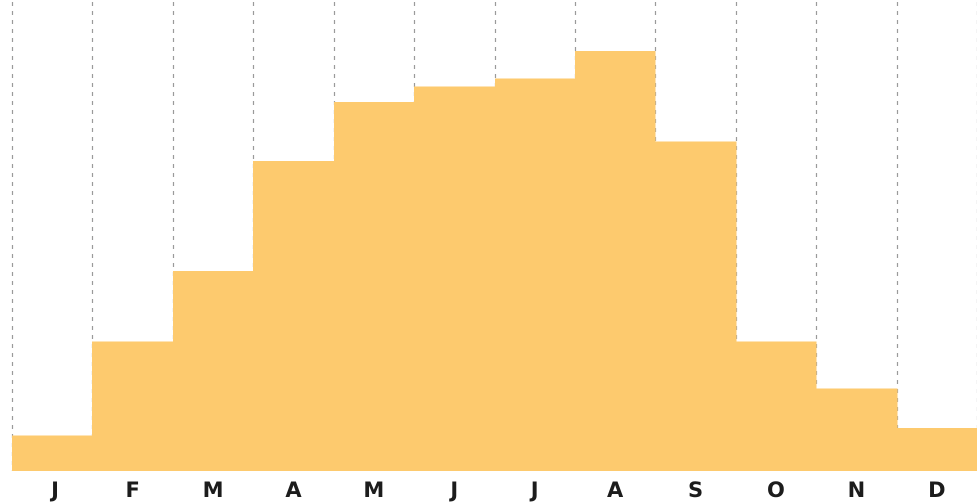  Describe the element at coordinates (453, 490) in the screenshot. I see `x-tick-label-5: J` at that location.